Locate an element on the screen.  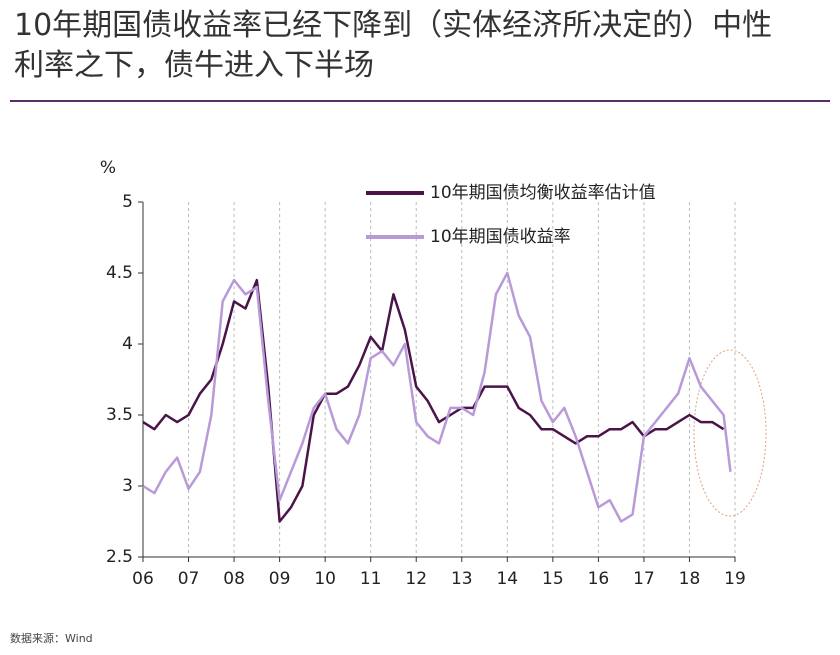
x-tick-label: 09 is located at coordinates (280, 579).